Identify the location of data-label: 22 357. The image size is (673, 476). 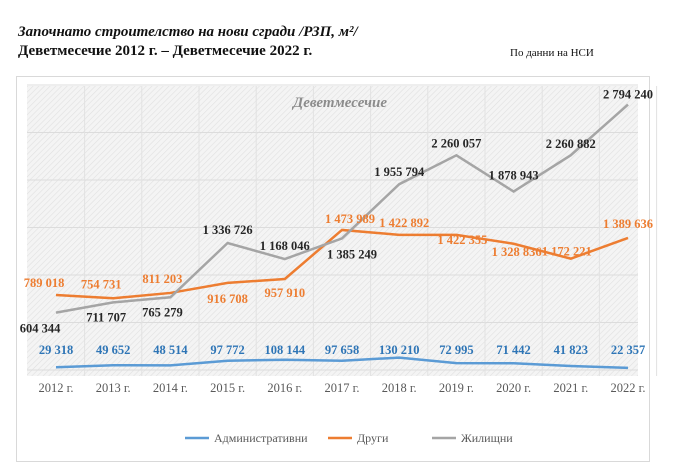
(628, 350).